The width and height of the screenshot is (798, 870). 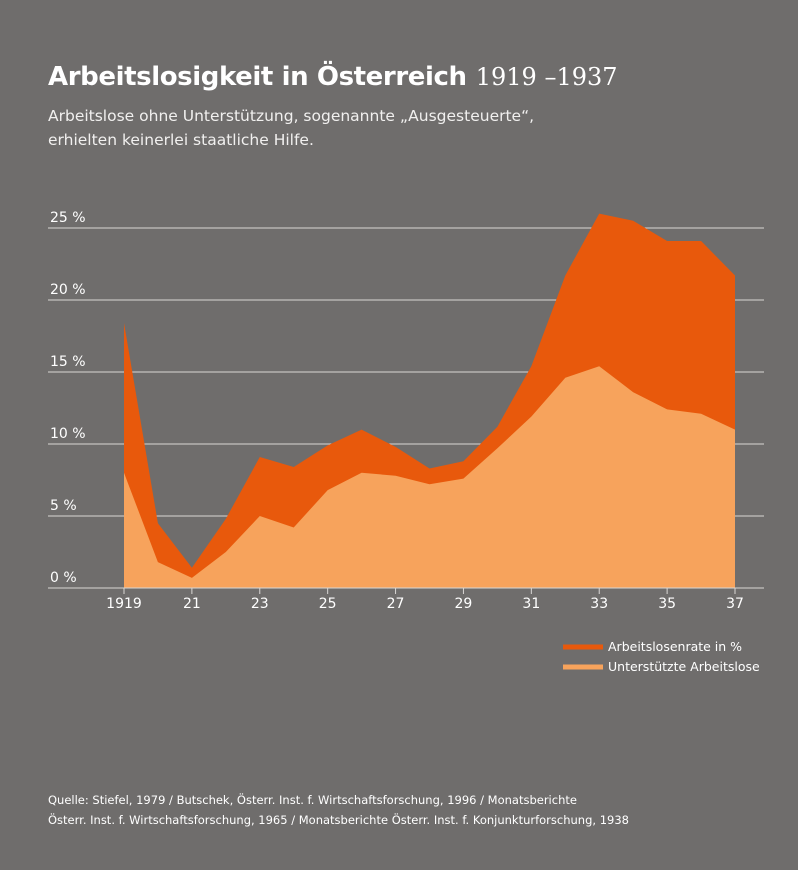 I want to click on x-tick-label: 29, so click(x=464, y=604).